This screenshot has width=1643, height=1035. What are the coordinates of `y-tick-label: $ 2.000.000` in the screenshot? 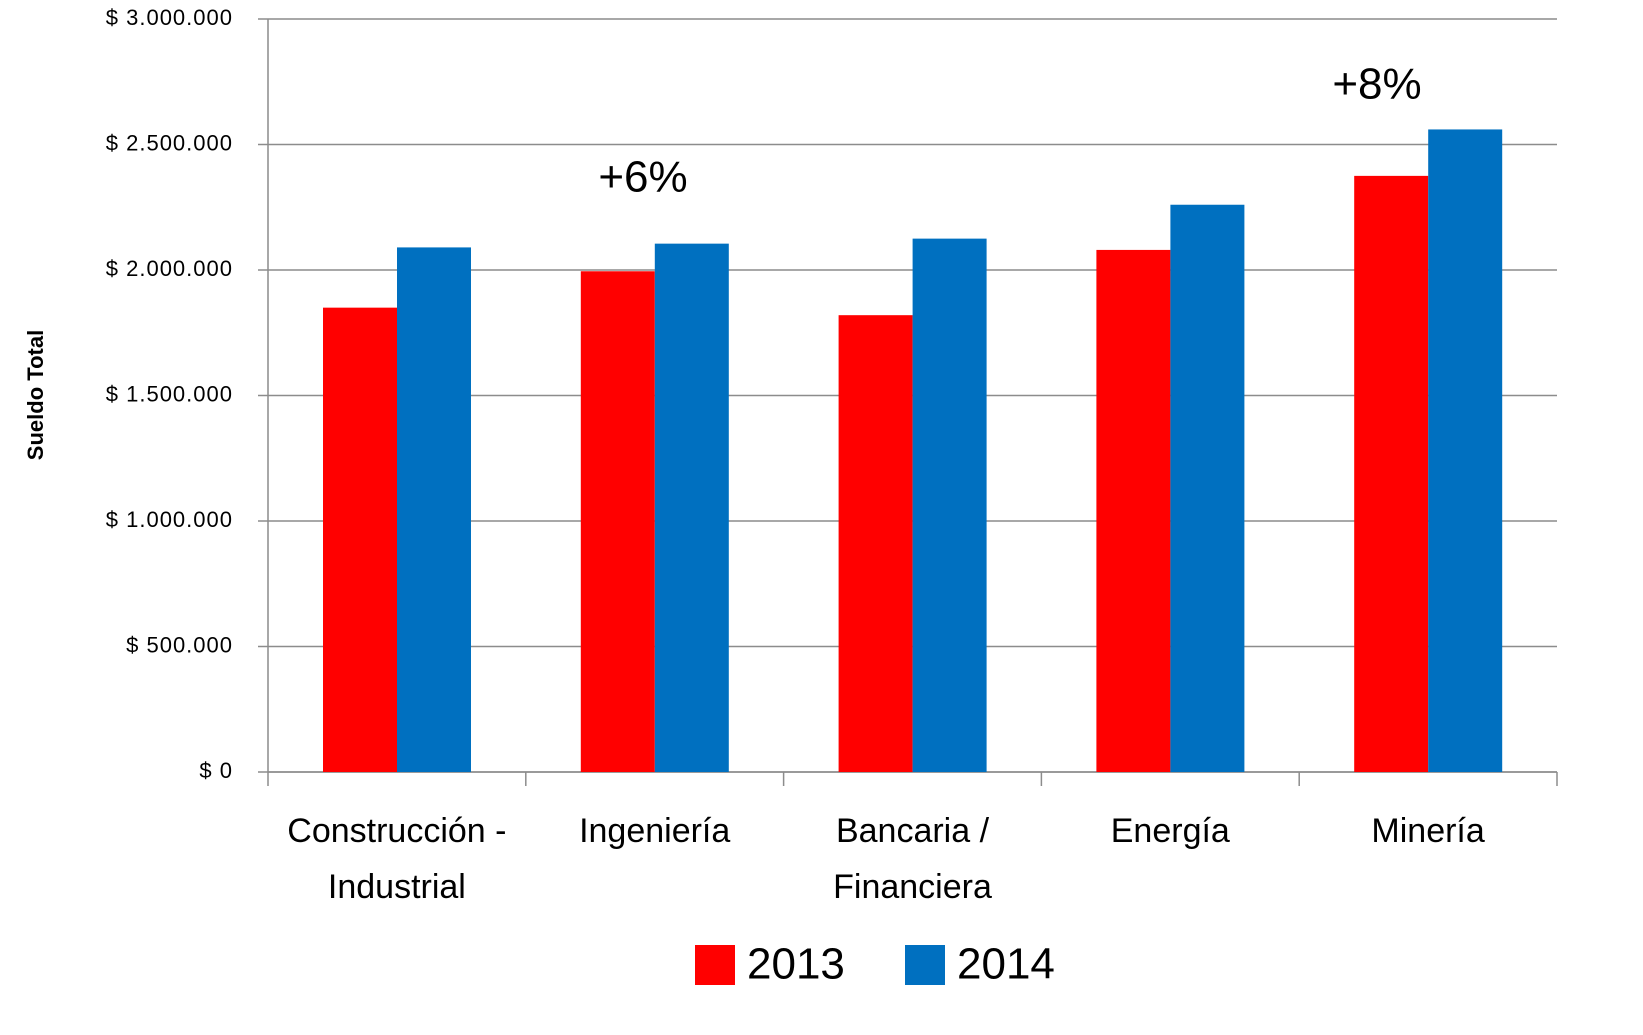 It's located at (169, 268).